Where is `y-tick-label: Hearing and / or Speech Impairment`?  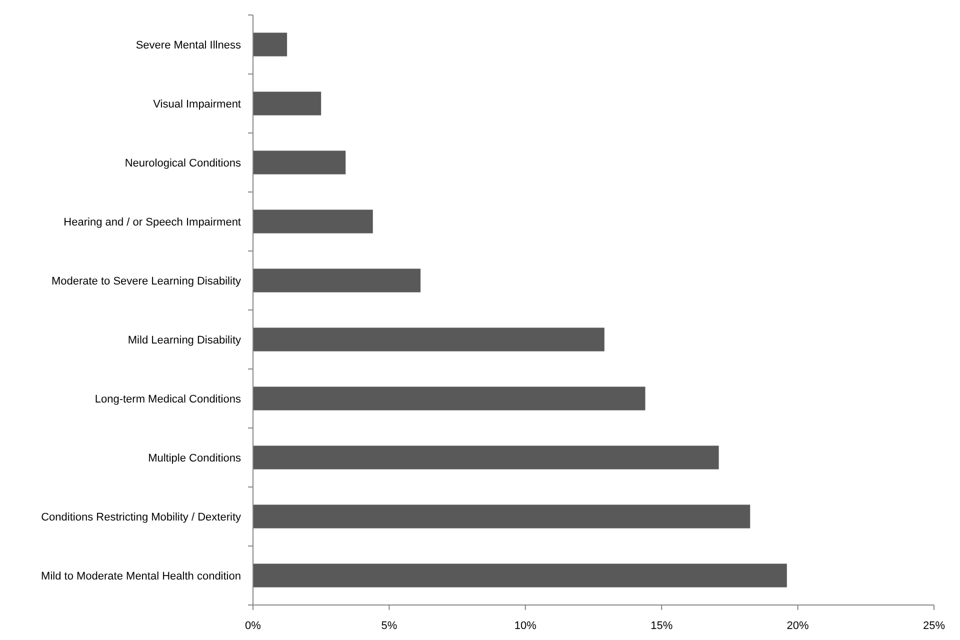 y-tick-label: Hearing and / or Speech Impairment is located at coordinates (152, 222).